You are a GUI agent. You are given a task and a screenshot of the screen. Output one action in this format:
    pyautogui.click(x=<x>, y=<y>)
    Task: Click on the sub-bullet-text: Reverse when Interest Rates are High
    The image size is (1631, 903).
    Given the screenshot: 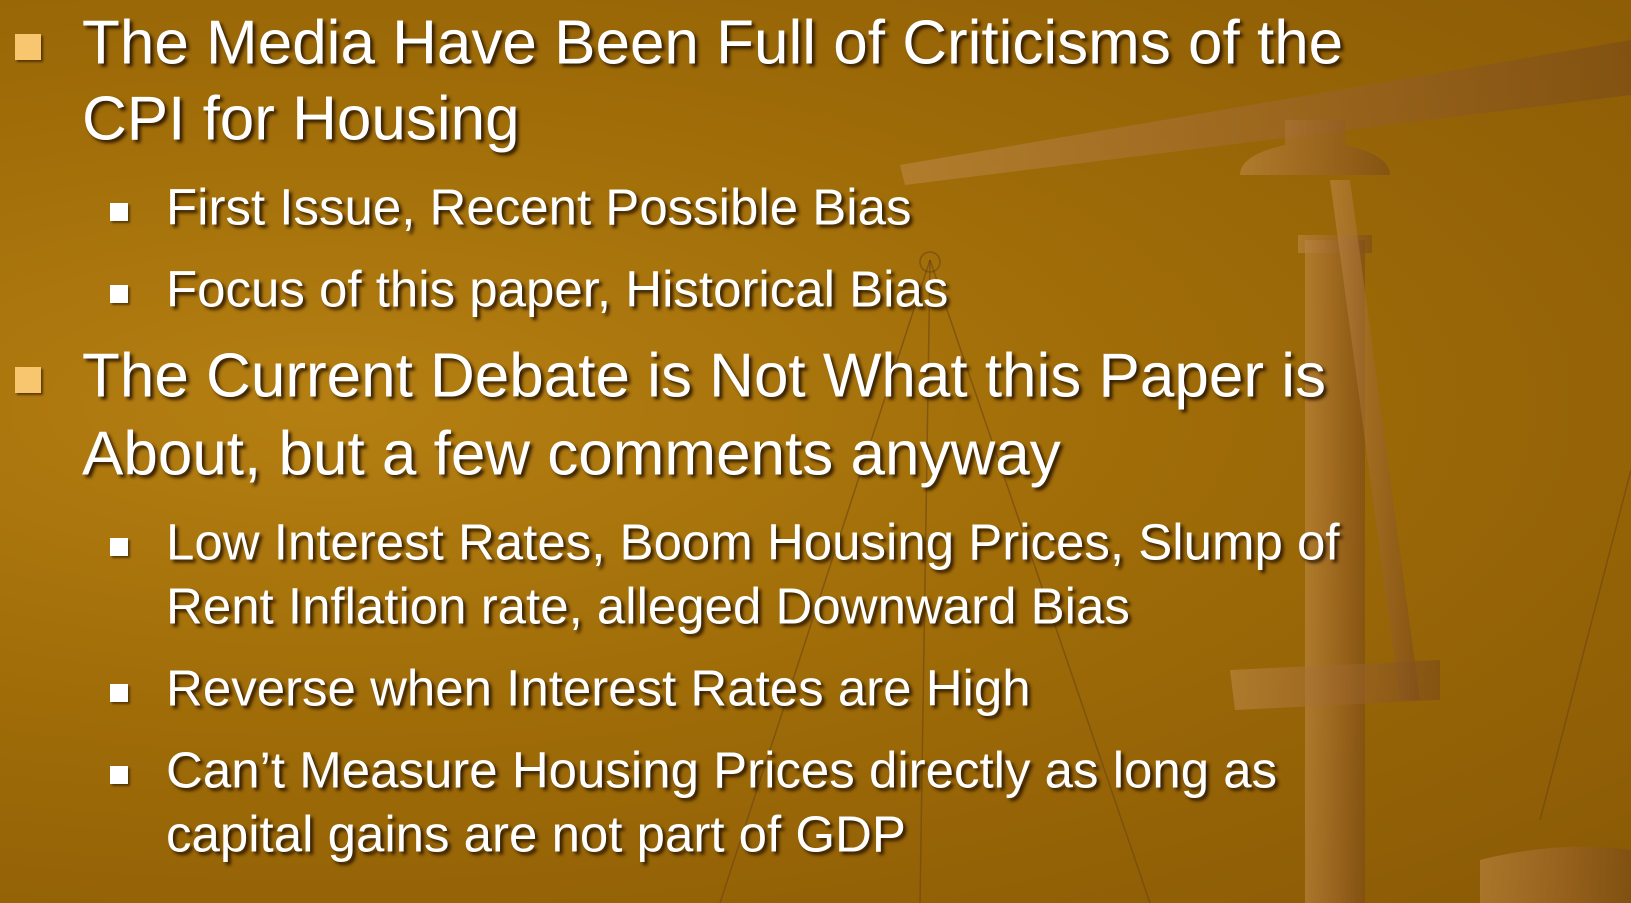 What is the action you would take?
    pyautogui.click(x=598, y=688)
    